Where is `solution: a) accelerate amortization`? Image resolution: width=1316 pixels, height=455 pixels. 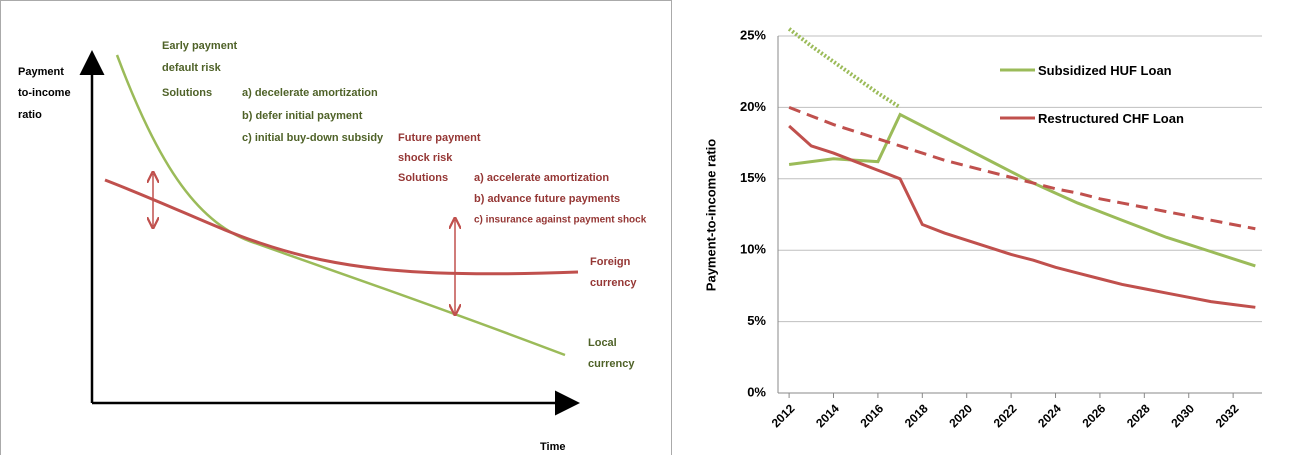 solution: a) accelerate amortization is located at coordinates (541, 178).